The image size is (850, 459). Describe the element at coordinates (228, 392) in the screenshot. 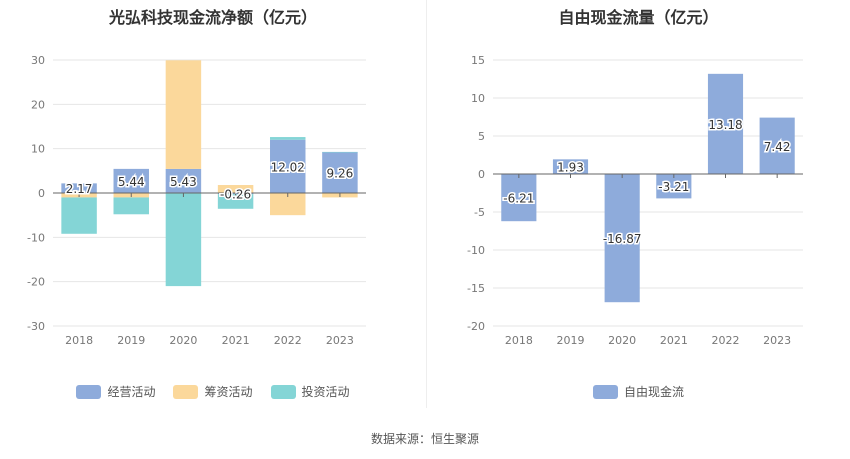

I see `legend-label: 筹资活动` at that location.